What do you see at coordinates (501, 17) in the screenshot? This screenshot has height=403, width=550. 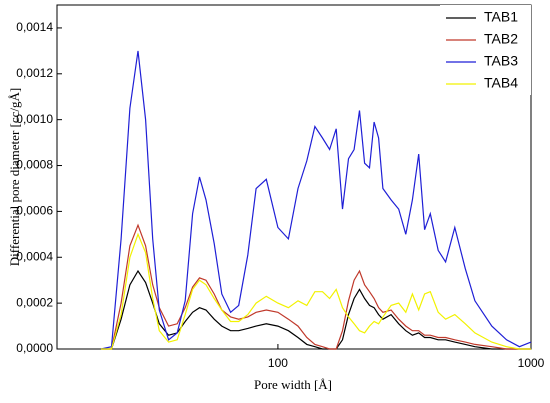 I see `legend-label: TAB1` at bounding box center [501, 17].